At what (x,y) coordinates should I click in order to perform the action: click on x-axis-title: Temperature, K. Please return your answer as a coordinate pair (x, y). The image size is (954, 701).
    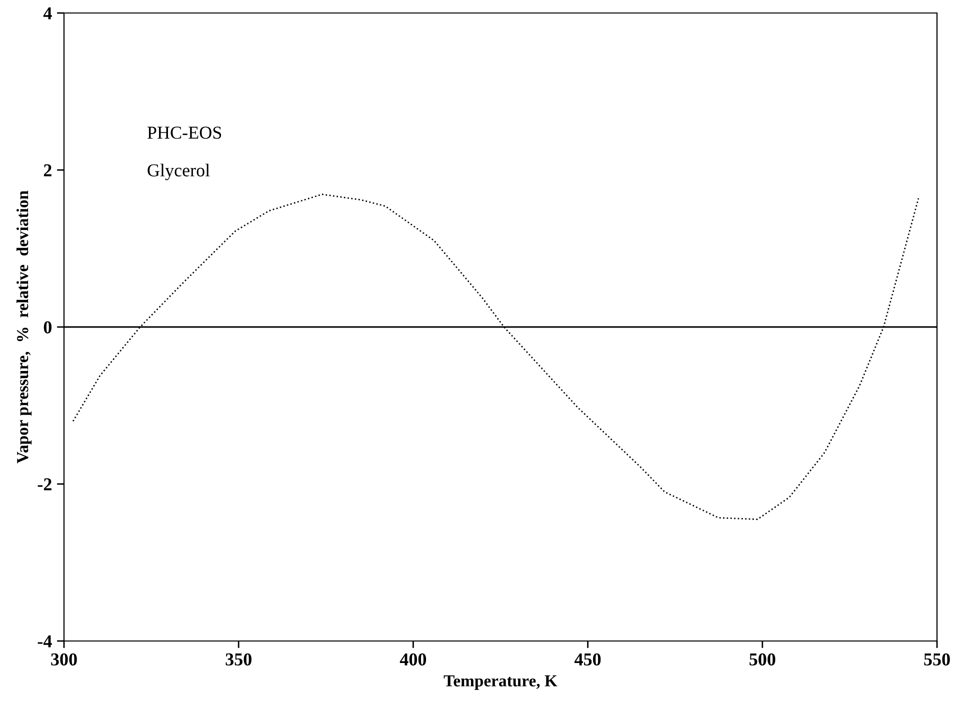
    Looking at the image, I should click on (501, 682).